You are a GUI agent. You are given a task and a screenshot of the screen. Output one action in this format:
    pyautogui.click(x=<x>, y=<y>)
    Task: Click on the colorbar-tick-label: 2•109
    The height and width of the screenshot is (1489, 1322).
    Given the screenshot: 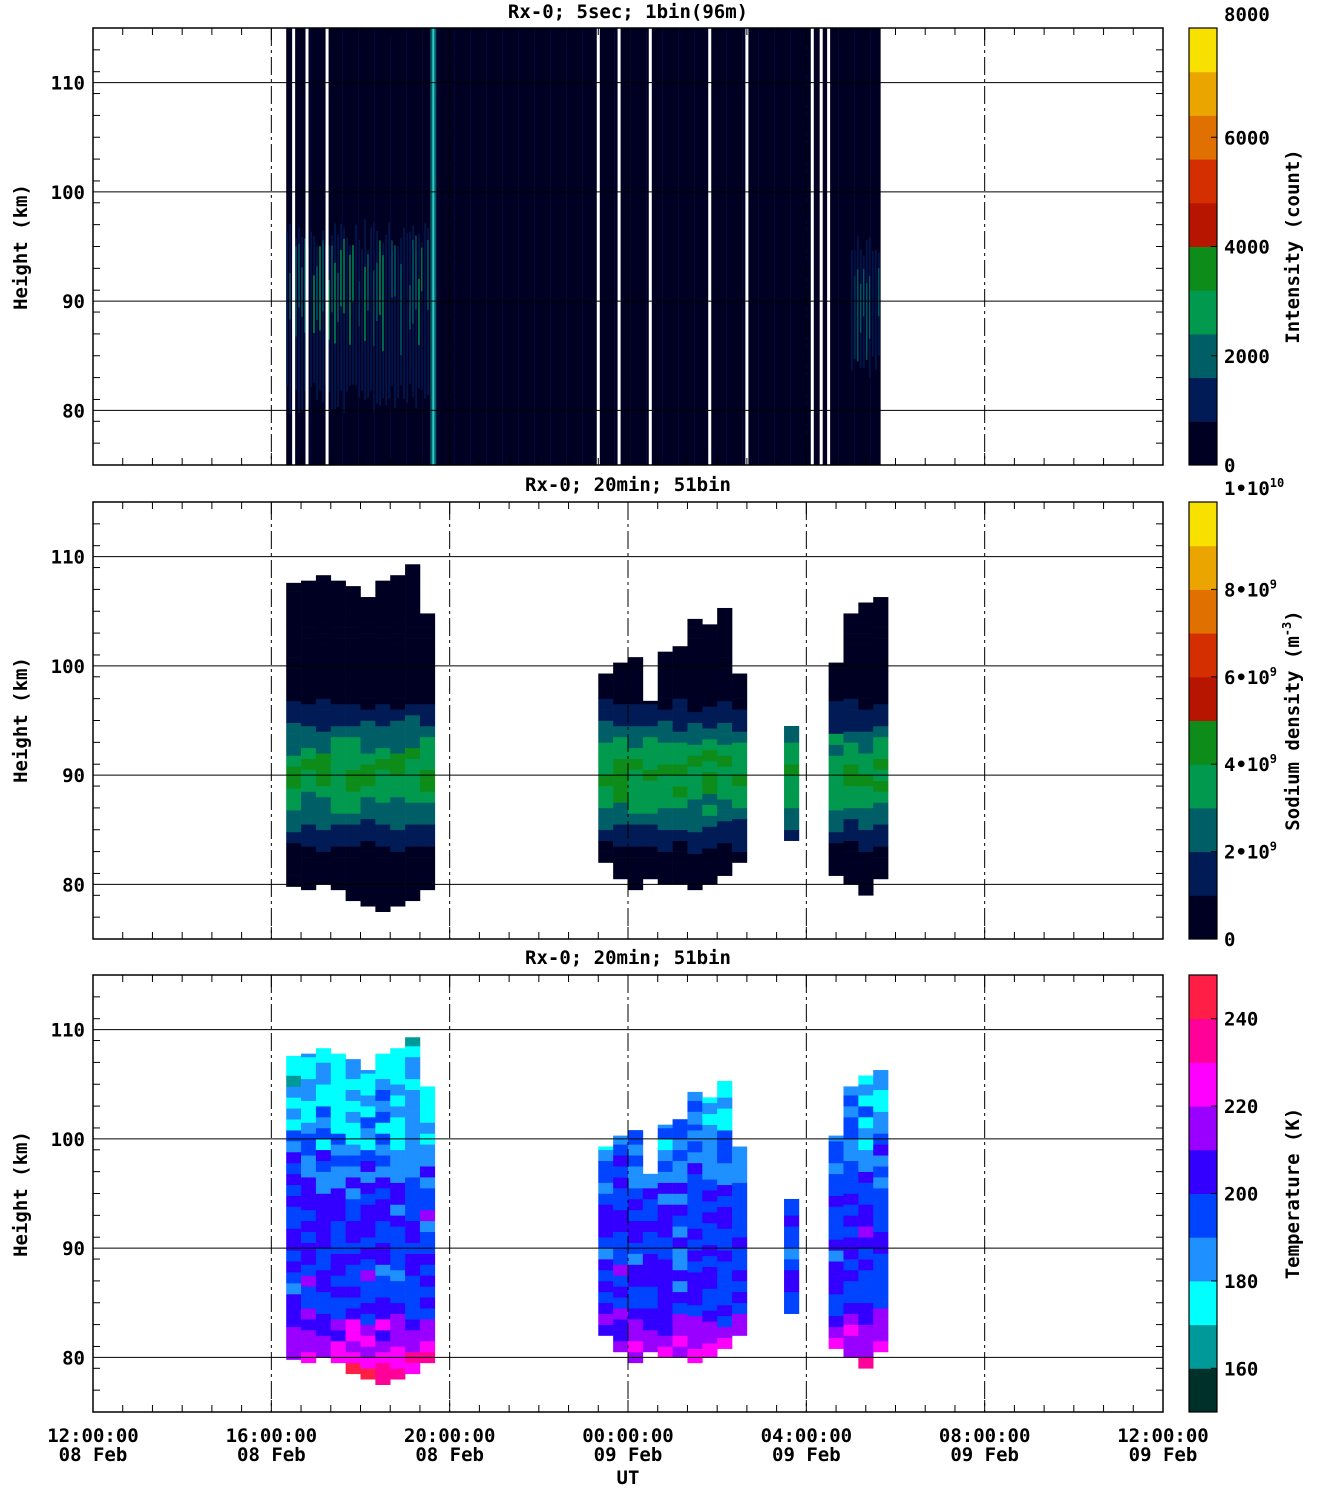 What is the action you would take?
    pyautogui.click(x=1250, y=852)
    